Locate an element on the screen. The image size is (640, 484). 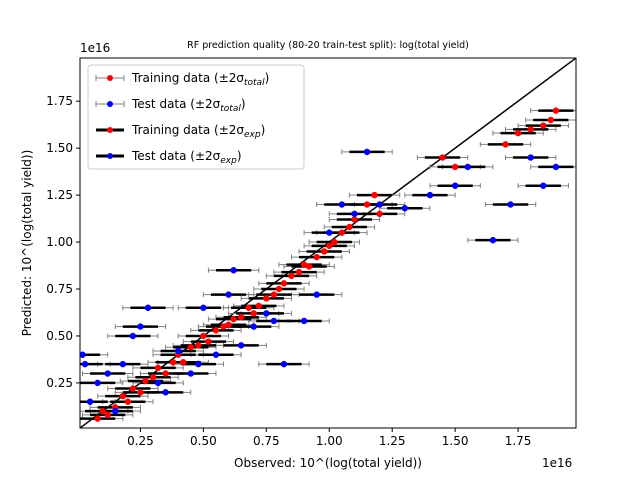
x-tick-label: 0.25 is located at coordinates (140, 441).